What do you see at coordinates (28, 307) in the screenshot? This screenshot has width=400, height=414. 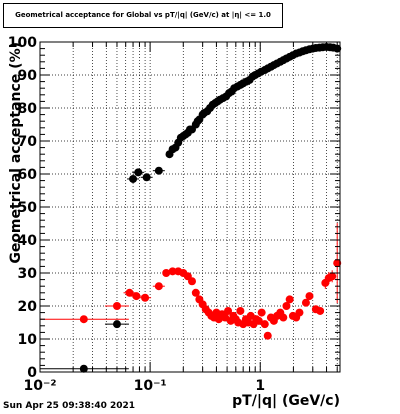 I see `y-tick-label: 20` at bounding box center [28, 307].